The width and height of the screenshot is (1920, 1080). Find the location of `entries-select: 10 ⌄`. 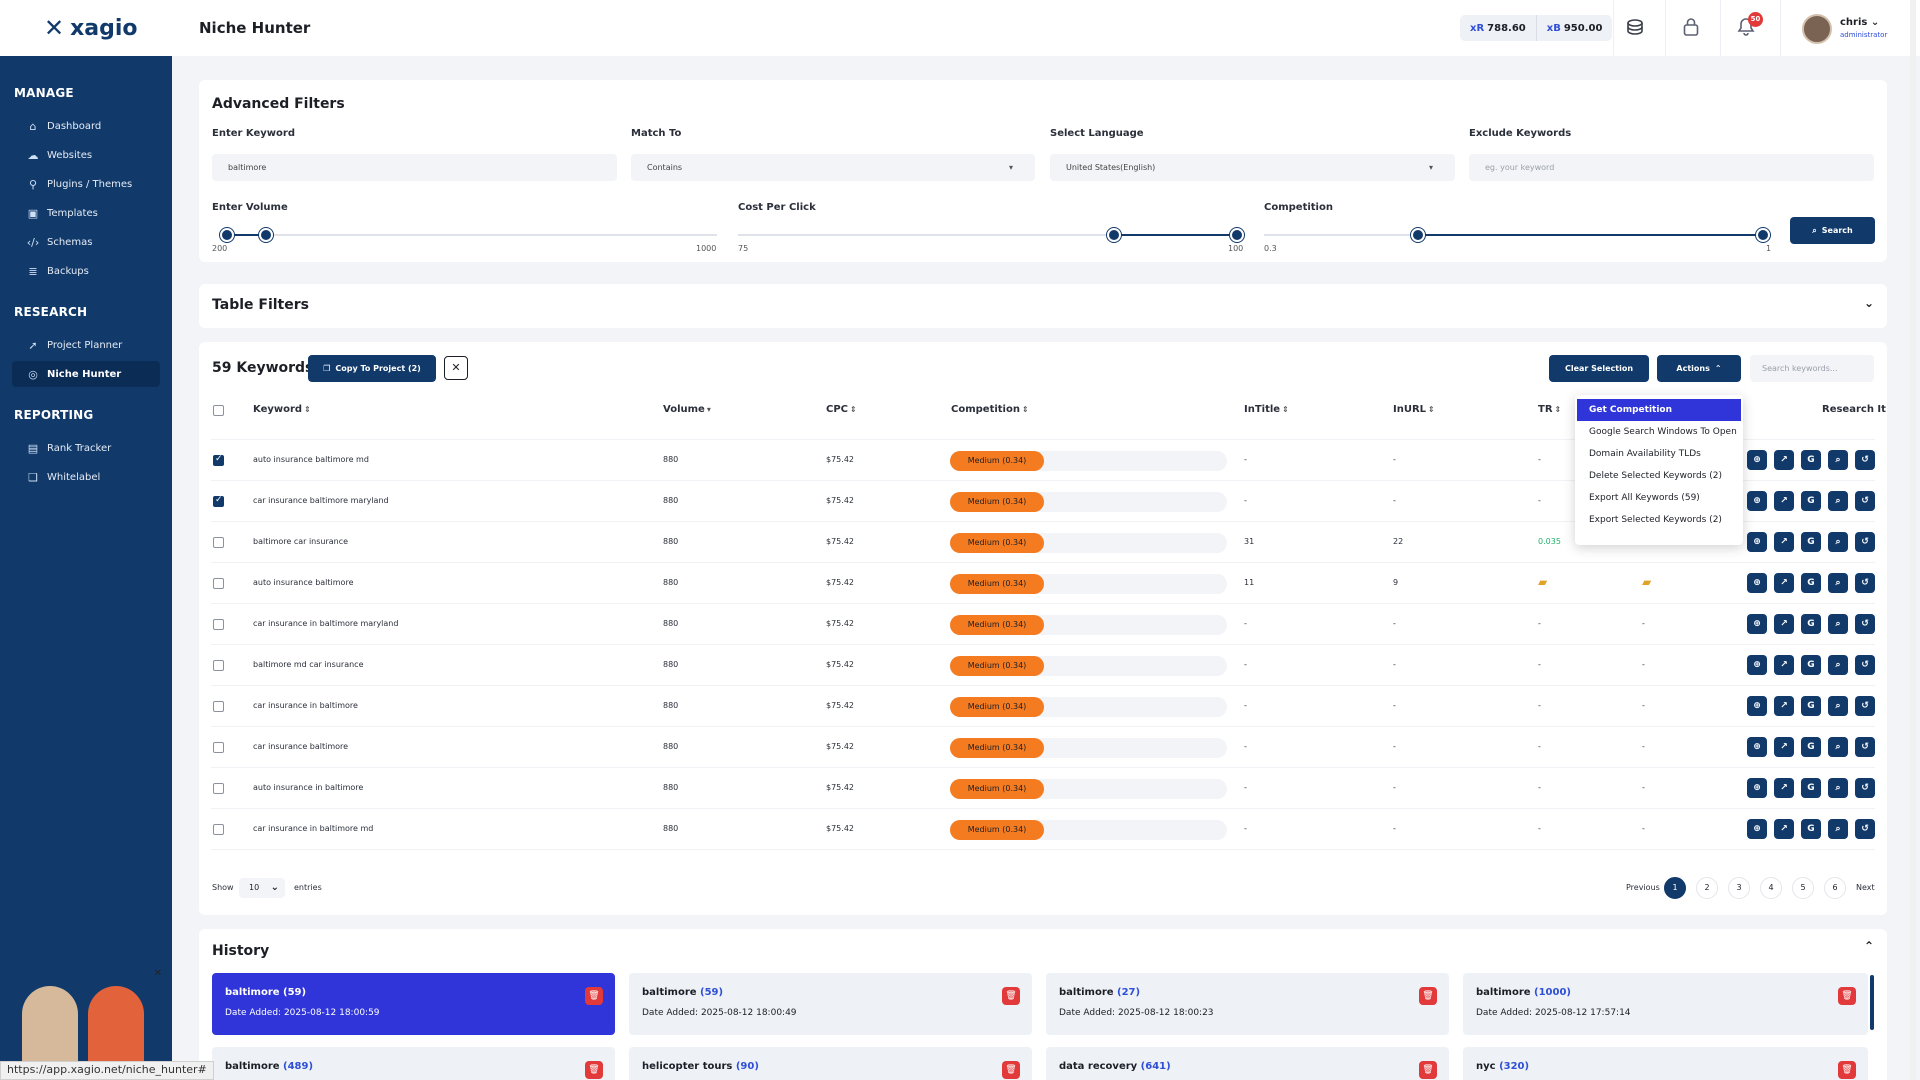

entries-select: 10 ⌄ is located at coordinates (262, 888).